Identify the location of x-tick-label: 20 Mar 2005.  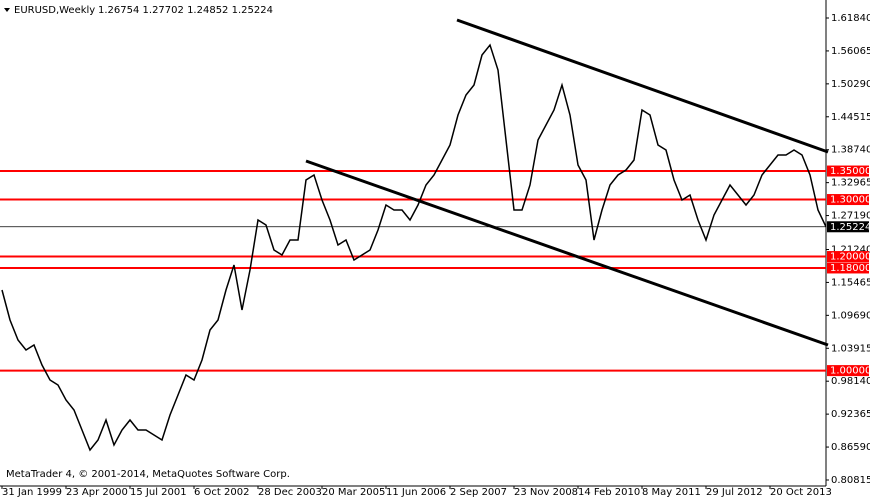
(353, 492).